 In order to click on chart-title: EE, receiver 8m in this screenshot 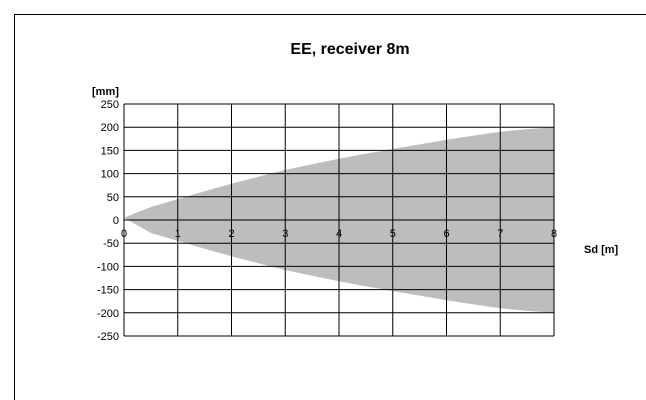, I will do `click(349, 49)`.